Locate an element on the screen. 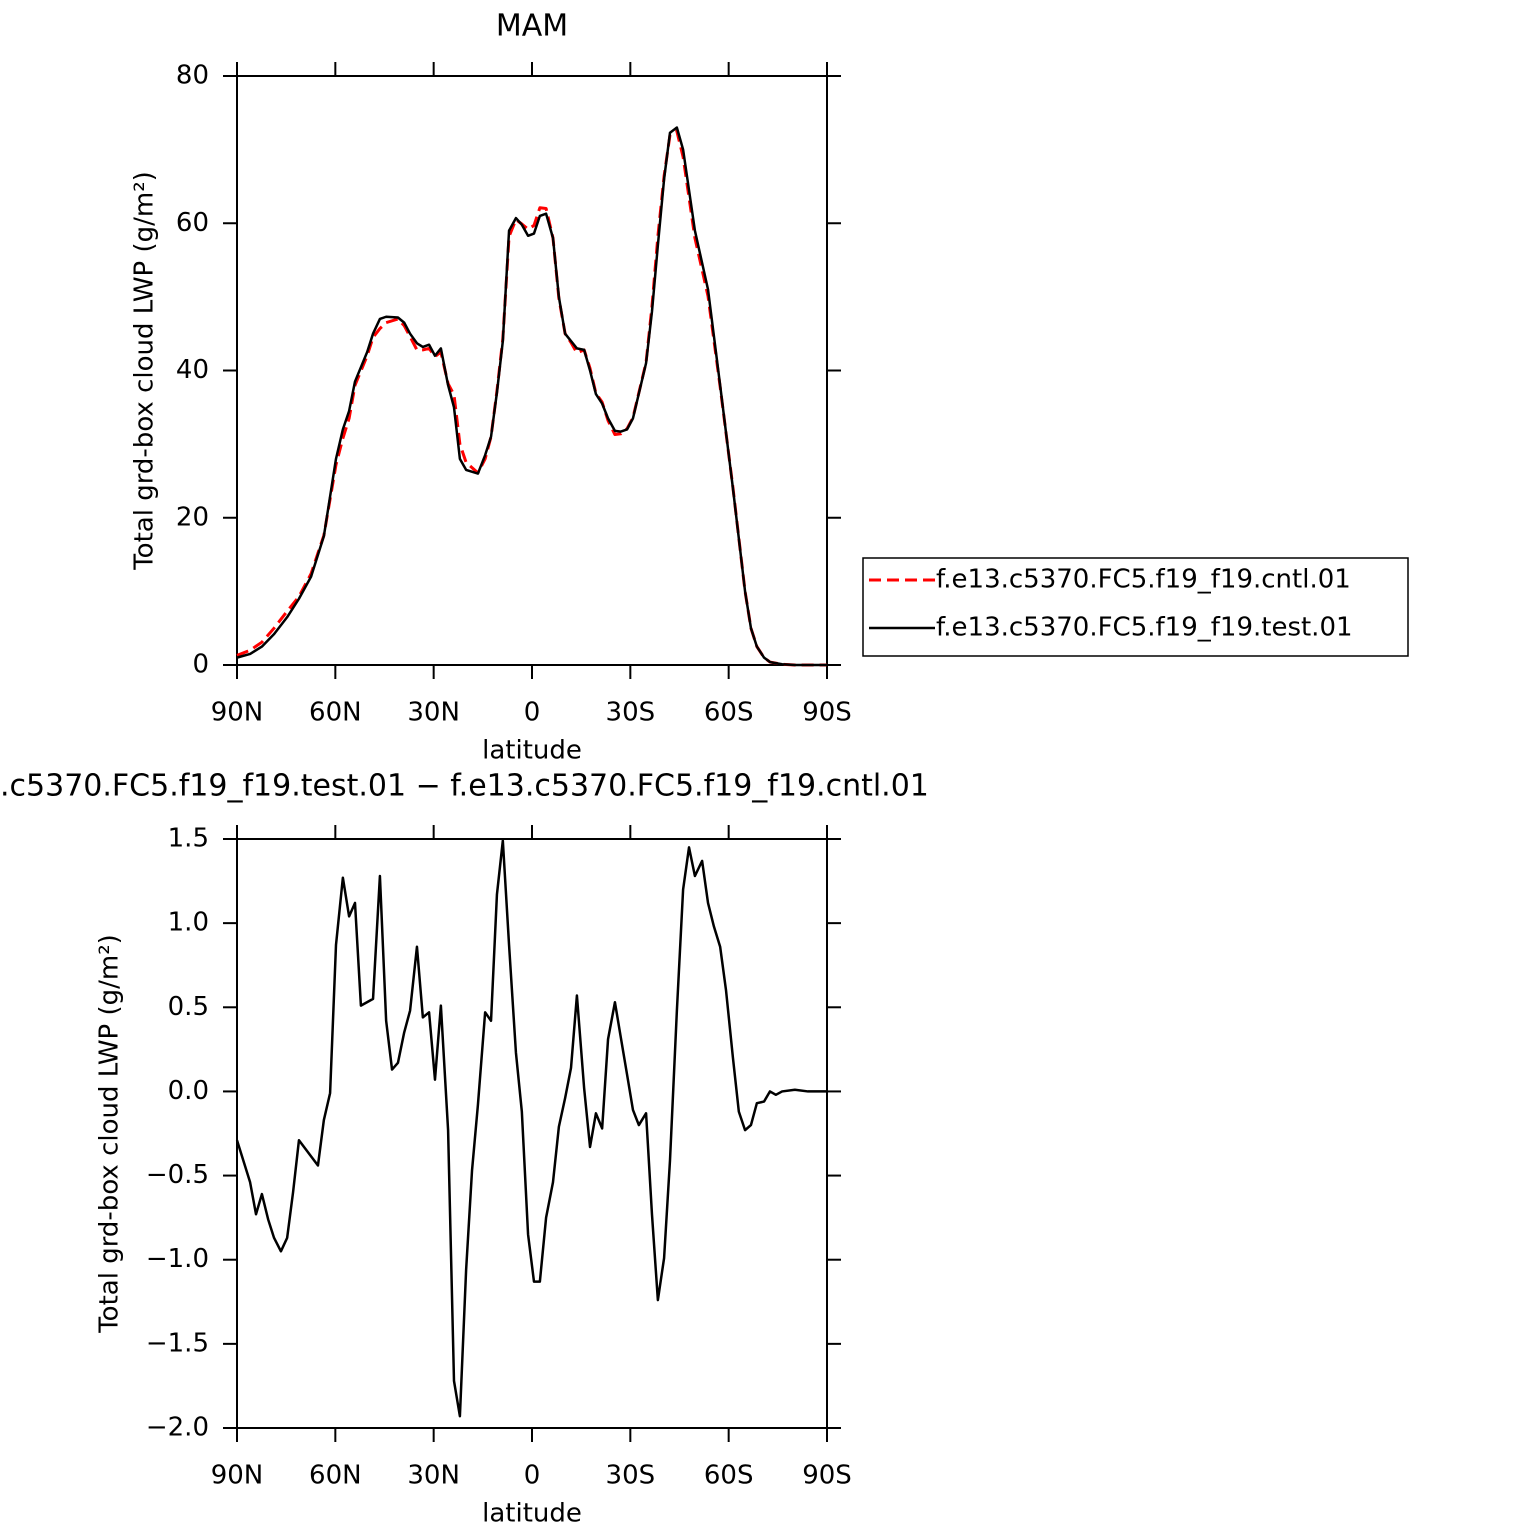 Image resolution: width=1516 pixels, height=1535 pixels. y-tick-label: −1.0 is located at coordinates (177, 1259).